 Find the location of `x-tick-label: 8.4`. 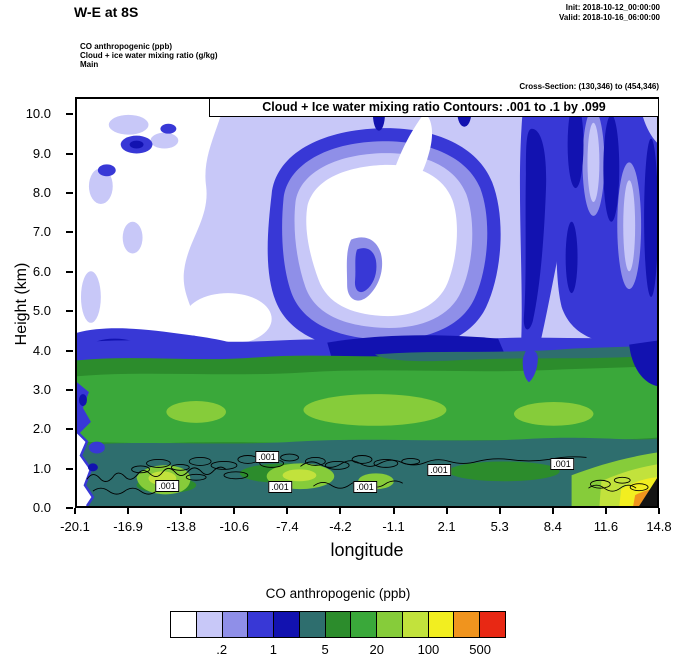

x-tick-label: 8.4 is located at coordinates (552, 526).